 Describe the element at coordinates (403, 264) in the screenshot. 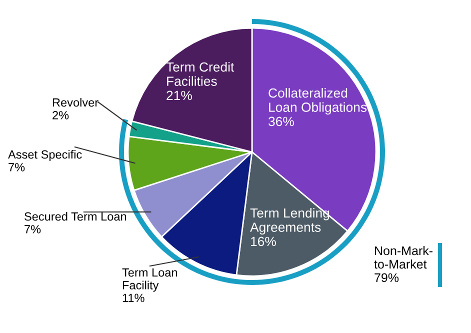

I see `text: Non-Mark-to-Market 79%` at that location.